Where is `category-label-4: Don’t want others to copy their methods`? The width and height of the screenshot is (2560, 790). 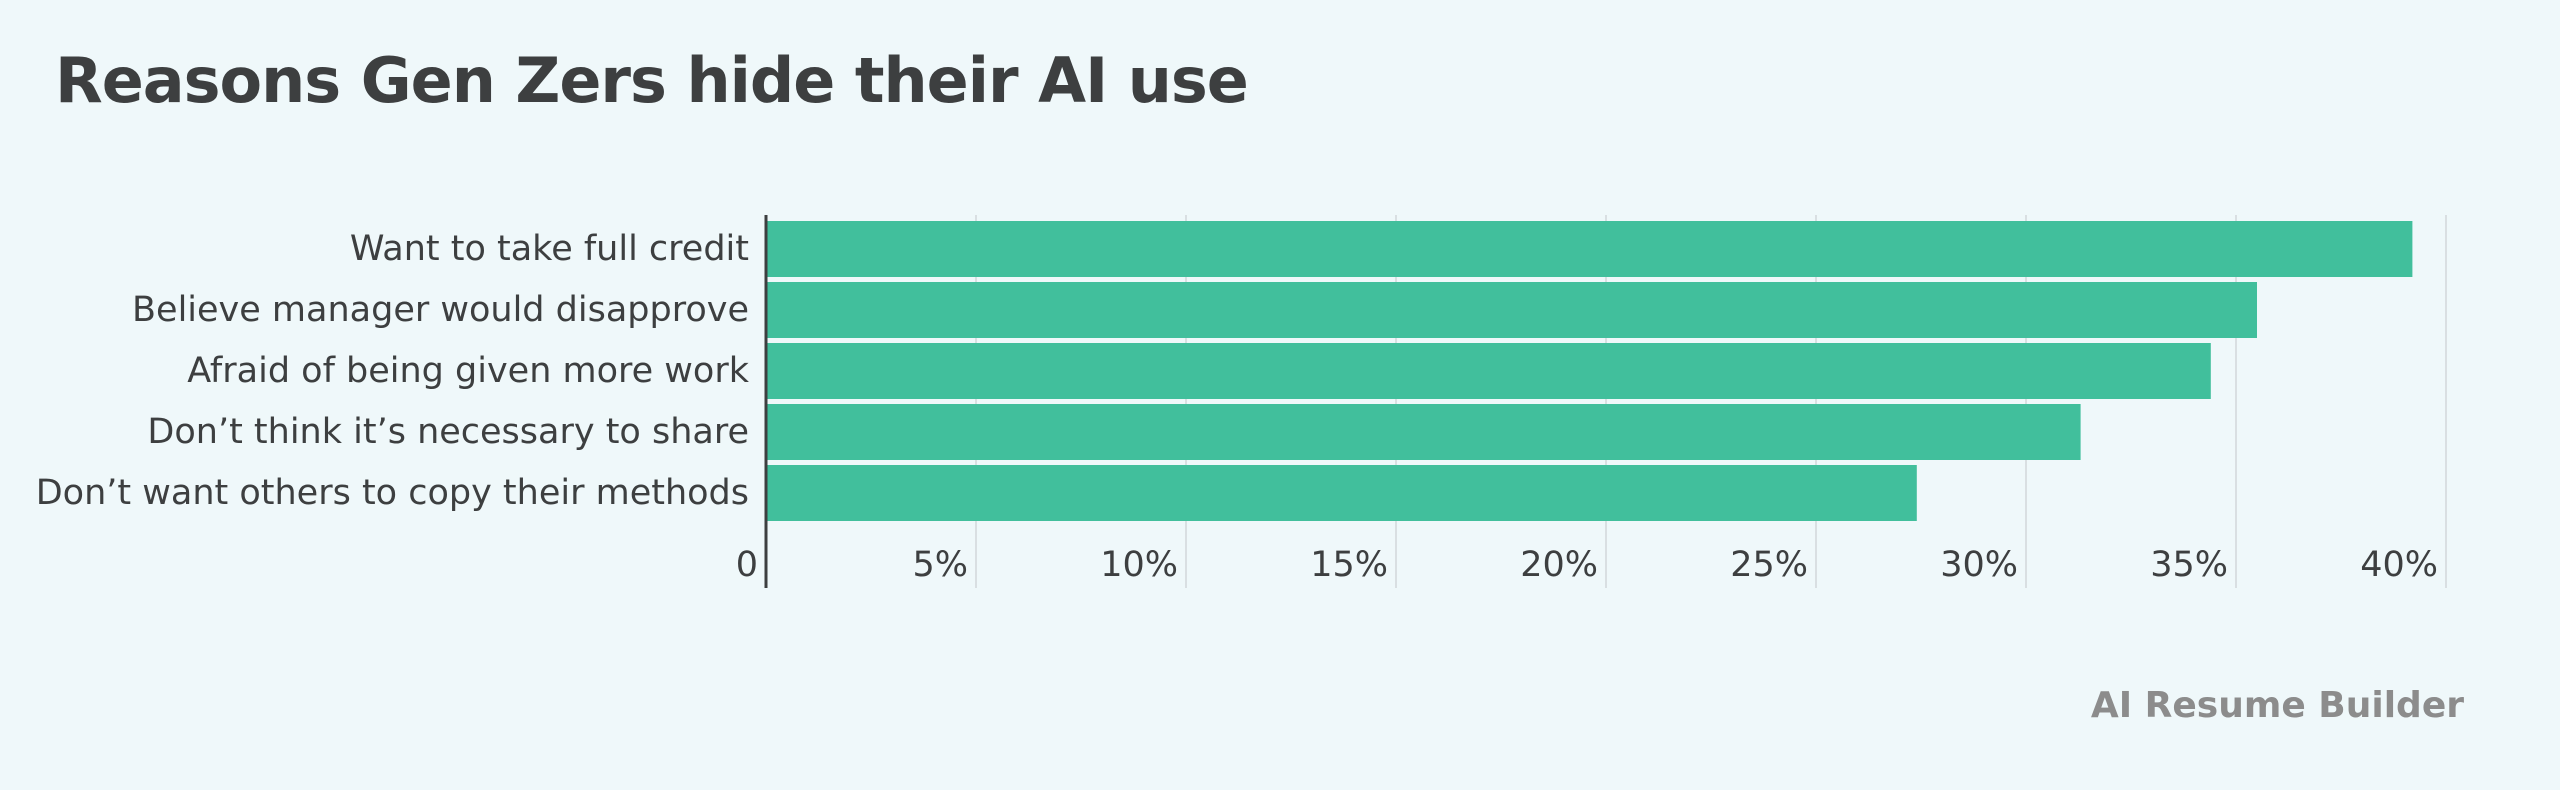 category-label-4: Don’t want others to copy their methods is located at coordinates (392, 493).